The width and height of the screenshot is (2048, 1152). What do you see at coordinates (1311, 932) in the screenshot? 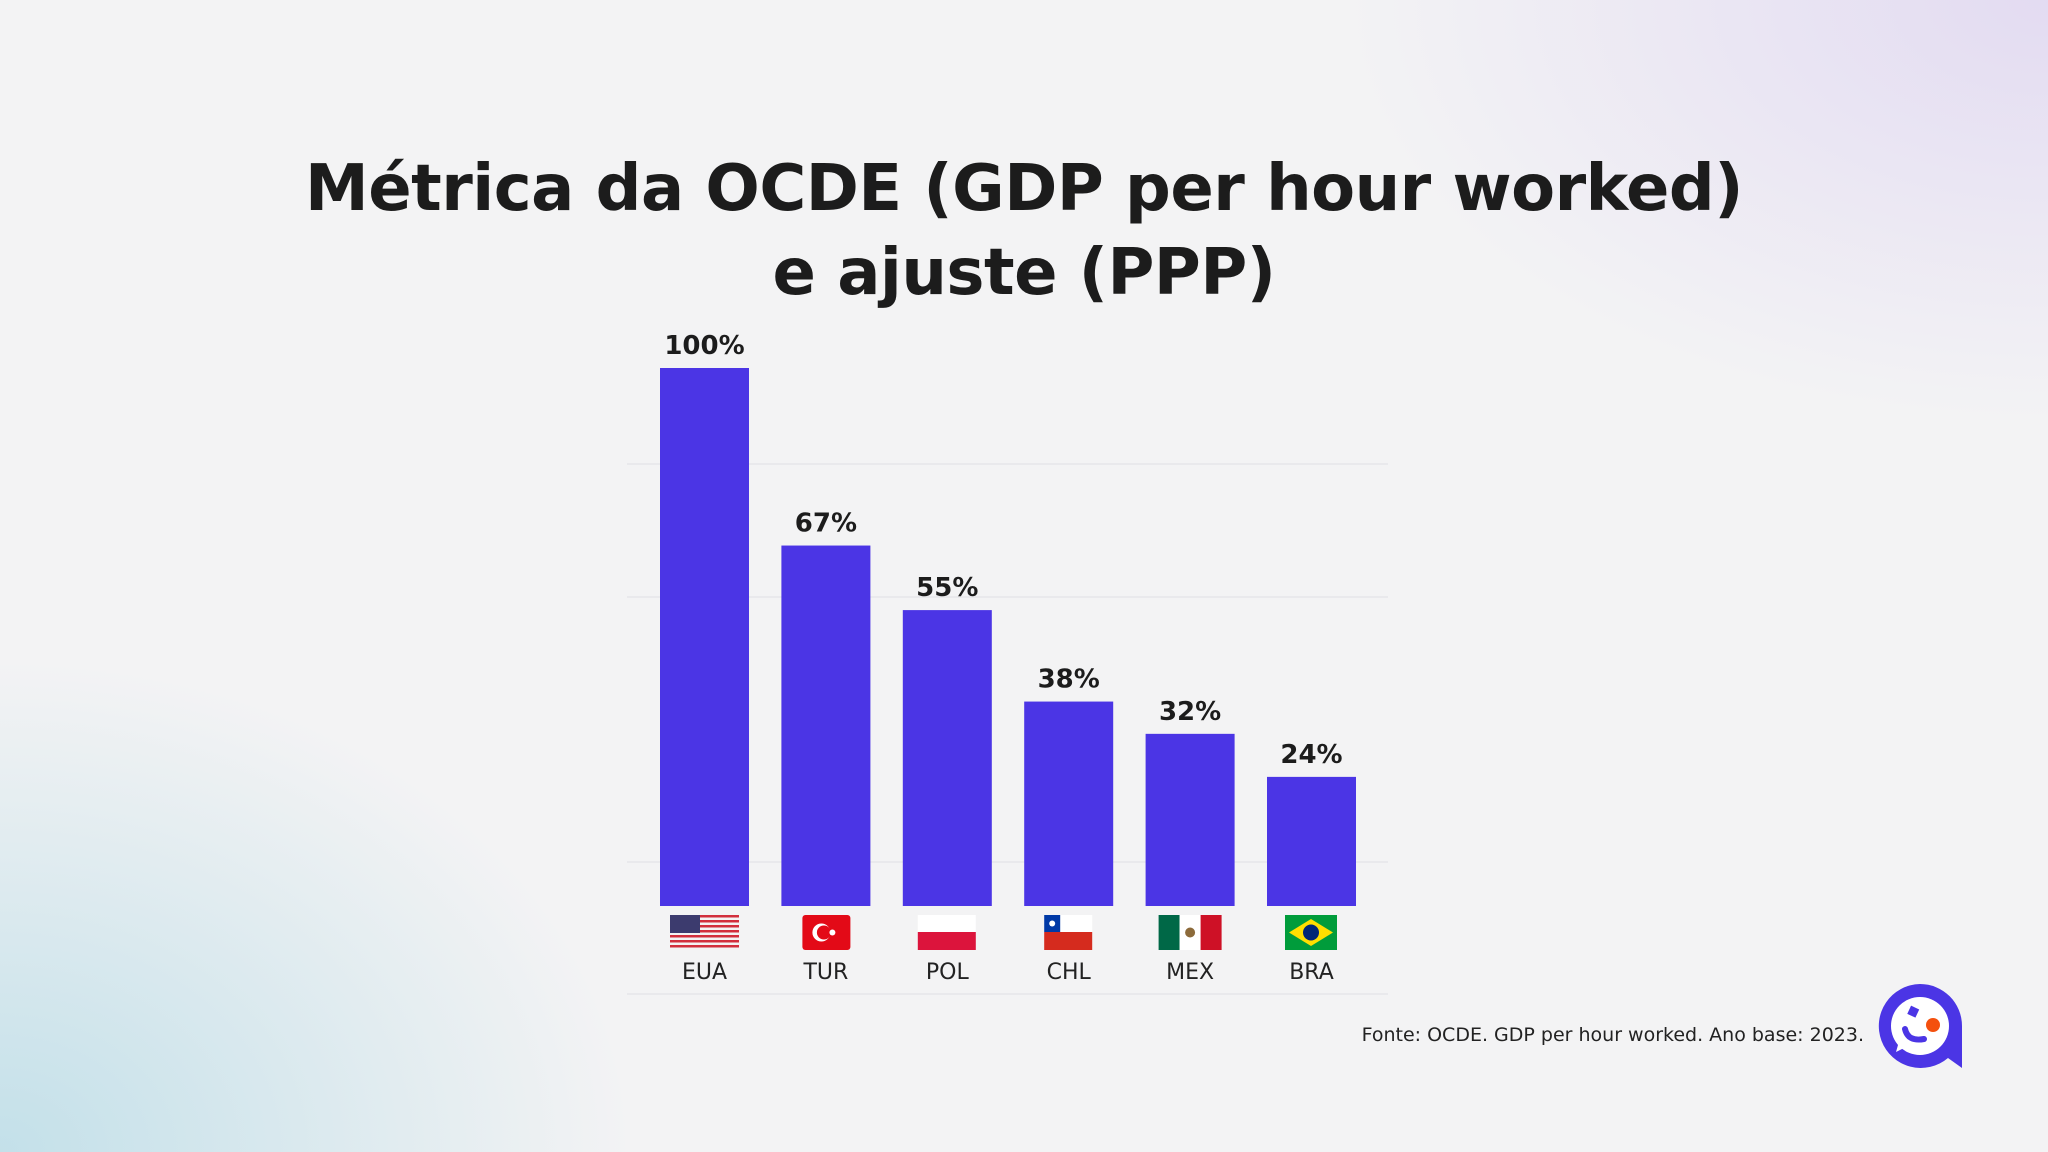
I see `flag-brazil-icon` at bounding box center [1311, 932].